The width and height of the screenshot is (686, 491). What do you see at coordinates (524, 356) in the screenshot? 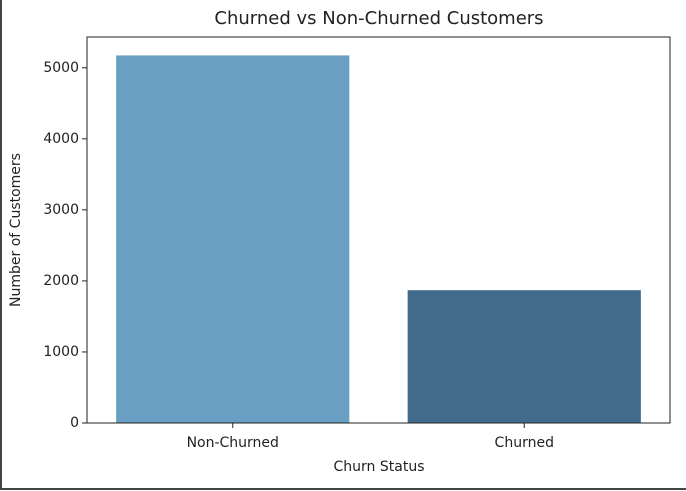
I see `bar` at bounding box center [524, 356].